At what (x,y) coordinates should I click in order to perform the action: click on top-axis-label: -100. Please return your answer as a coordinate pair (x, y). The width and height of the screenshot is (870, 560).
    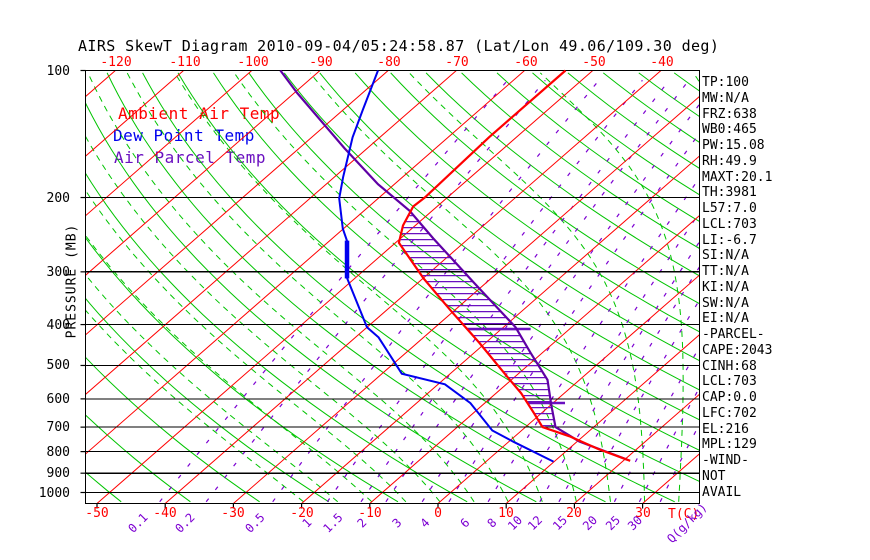
    Looking at the image, I should click on (253, 62).